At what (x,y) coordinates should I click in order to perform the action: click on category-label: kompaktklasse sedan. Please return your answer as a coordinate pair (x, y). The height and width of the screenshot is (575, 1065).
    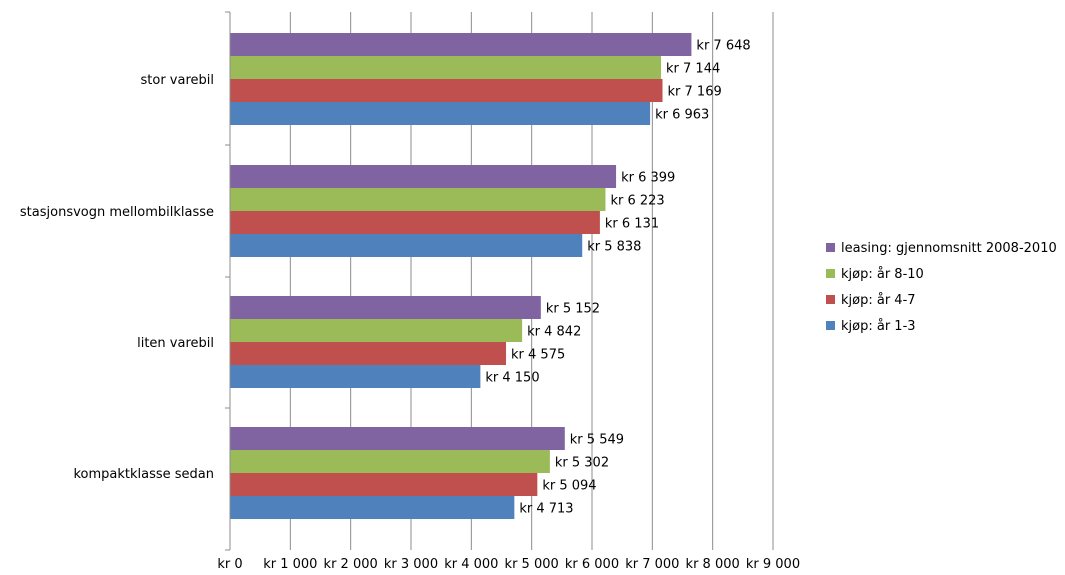
    Looking at the image, I should click on (143, 474).